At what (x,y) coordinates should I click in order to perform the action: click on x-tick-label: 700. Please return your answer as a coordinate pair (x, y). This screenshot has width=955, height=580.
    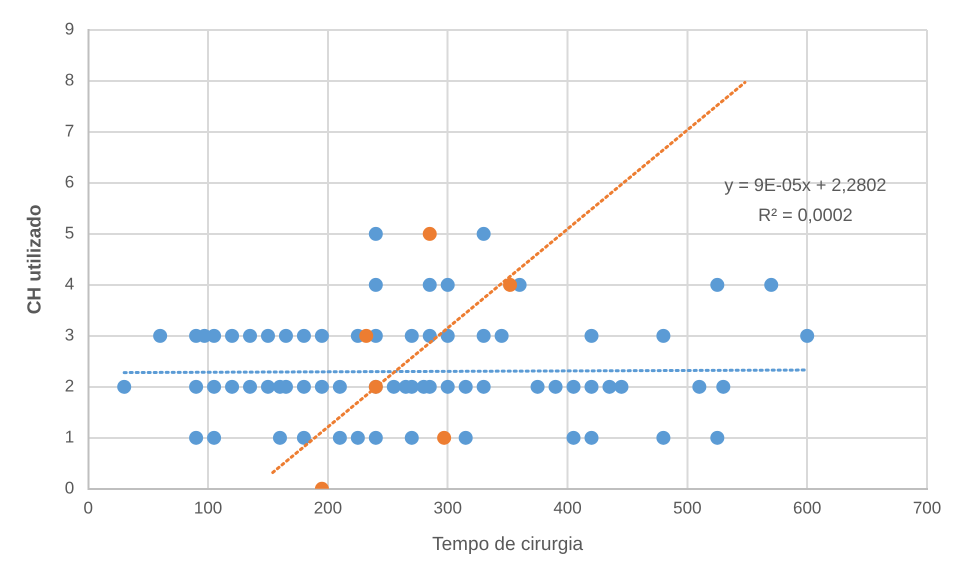
    Looking at the image, I should click on (927, 508).